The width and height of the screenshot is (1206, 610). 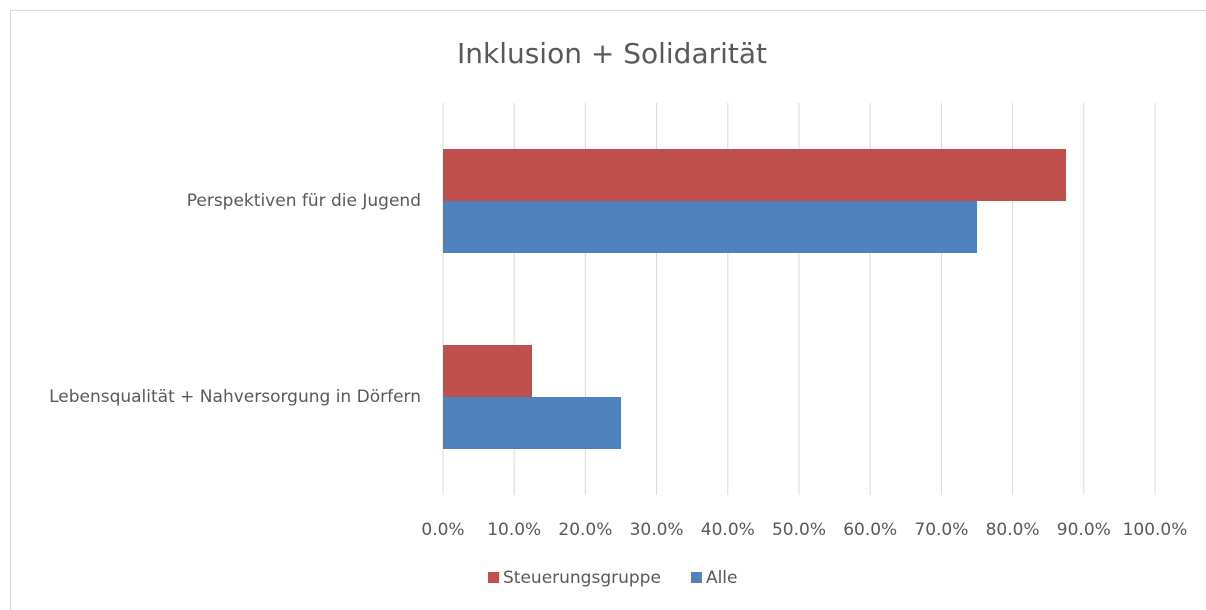 What do you see at coordinates (1084, 530) in the screenshot?
I see `x-tick-label: 90.0%` at bounding box center [1084, 530].